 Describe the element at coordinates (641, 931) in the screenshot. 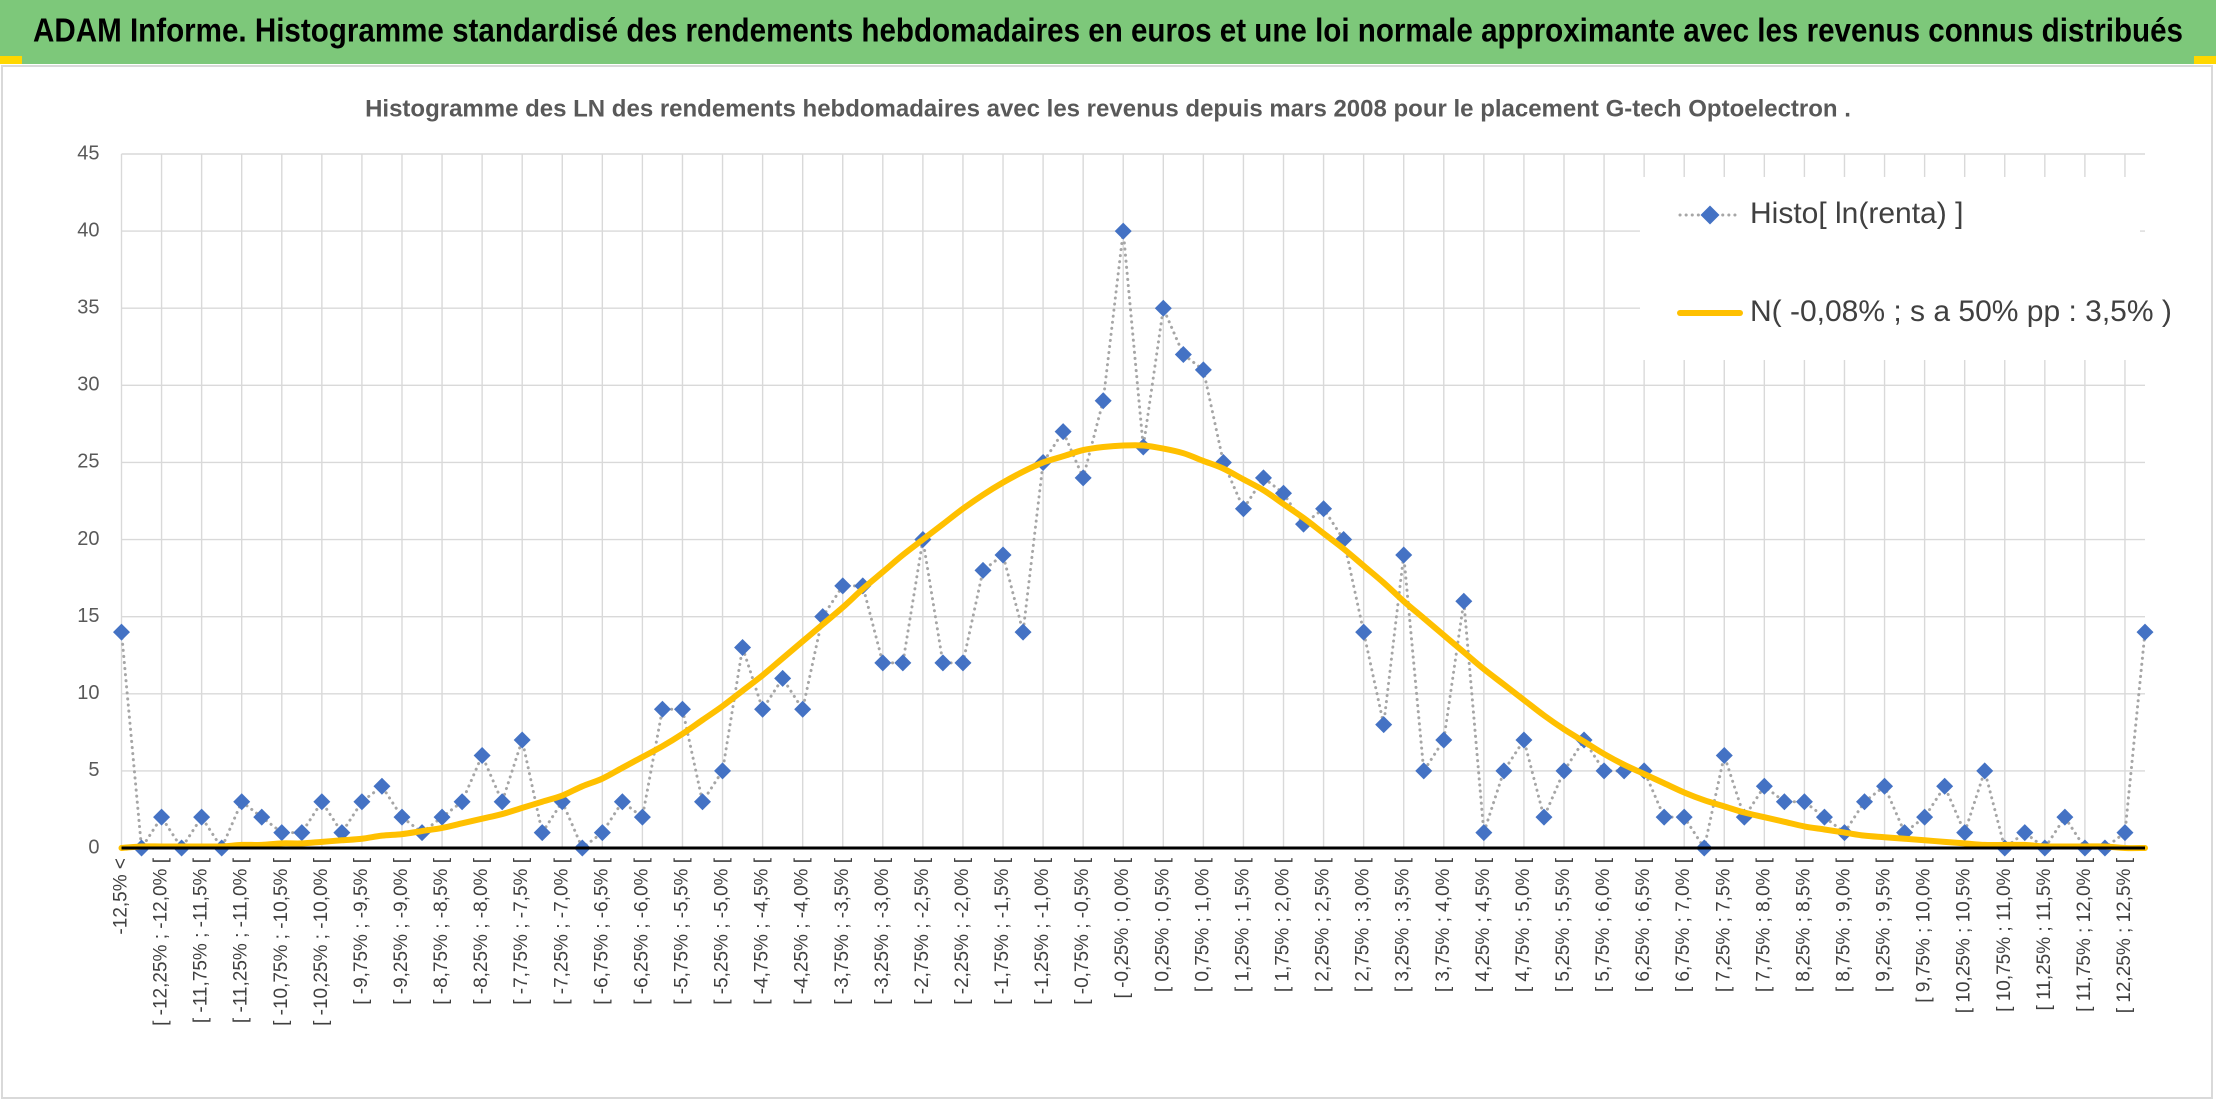

I see `x-tick-label: [ -6,25% ; -6,0% [` at that location.